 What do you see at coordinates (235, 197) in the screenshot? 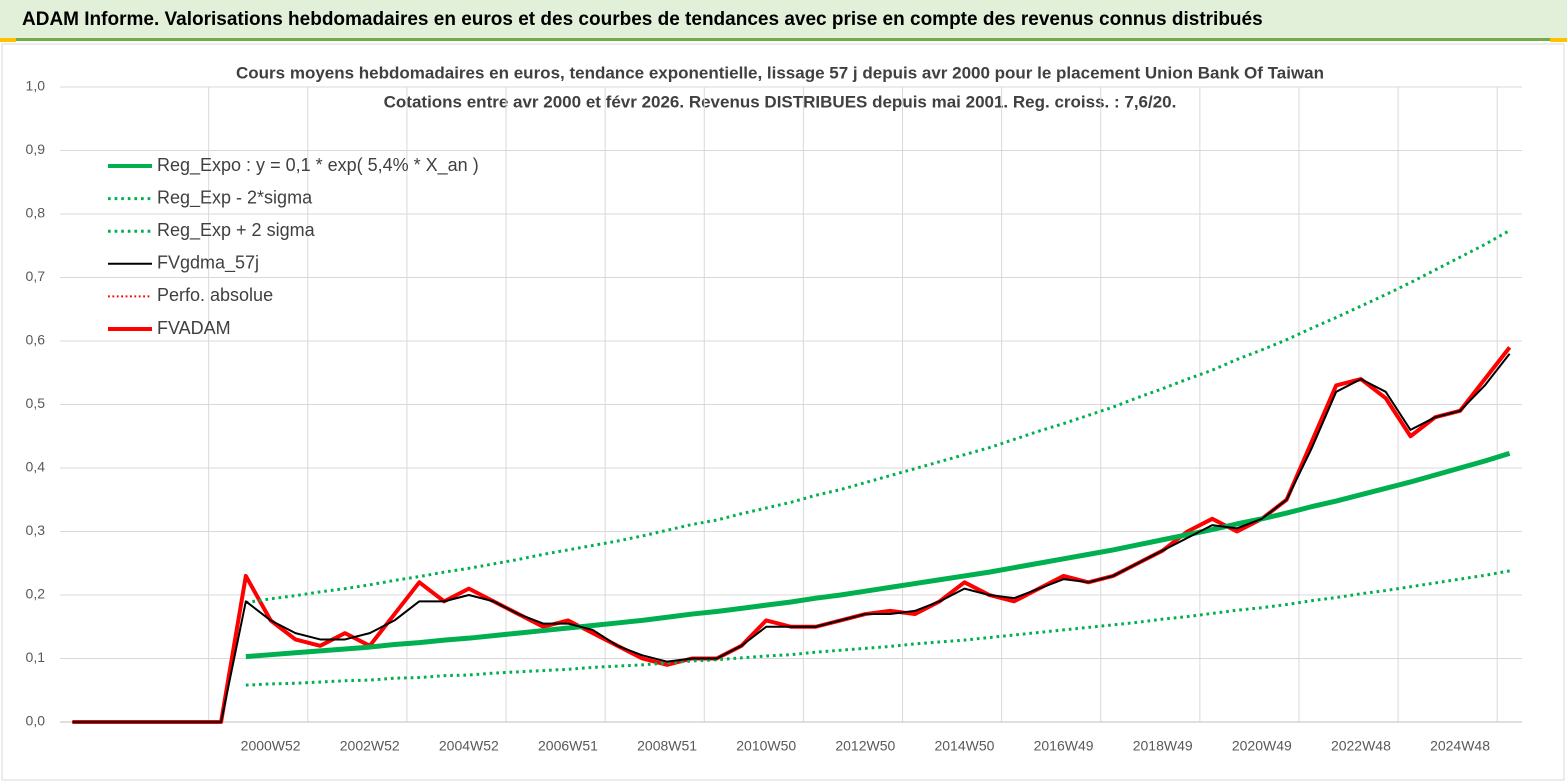
I see `legend-label: Reg_Exp - 2*sigma` at bounding box center [235, 197].